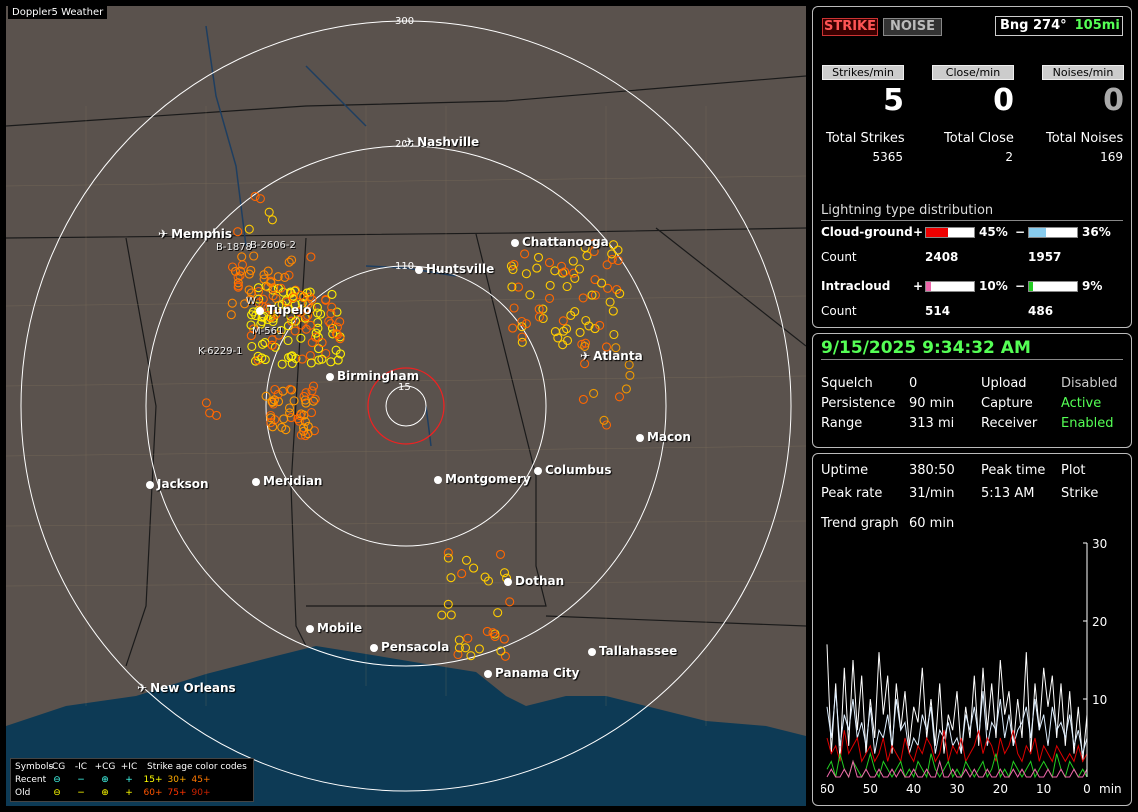 The image size is (1138, 812). What do you see at coordinates (31, 780) in the screenshot?
I see `legend-recent-label: Recent` at bounding box center [31, 780].